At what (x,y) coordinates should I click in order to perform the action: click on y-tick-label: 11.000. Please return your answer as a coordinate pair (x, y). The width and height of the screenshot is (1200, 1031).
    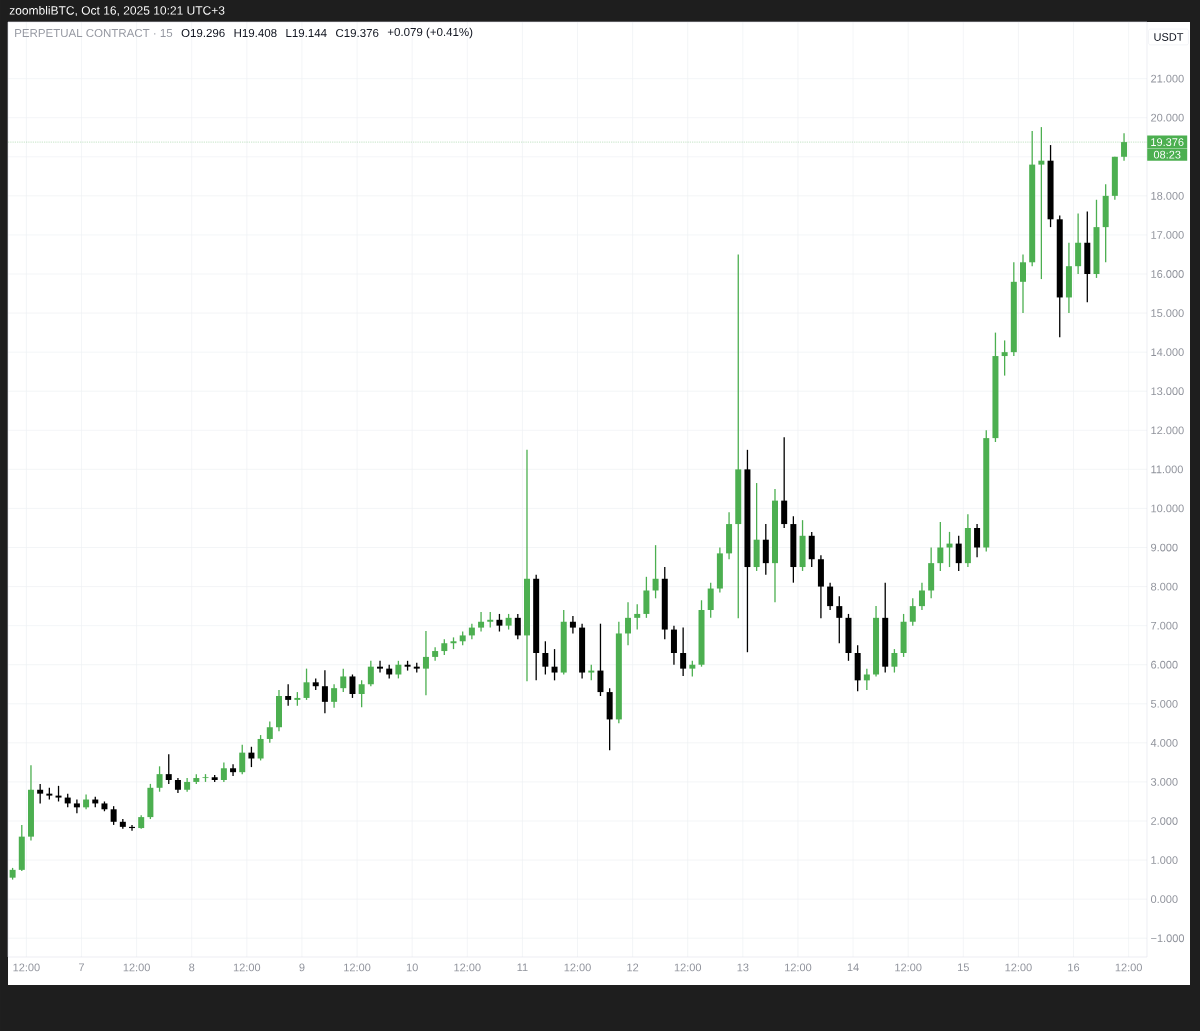
    Looking at the image, I should click on (1167, 469).